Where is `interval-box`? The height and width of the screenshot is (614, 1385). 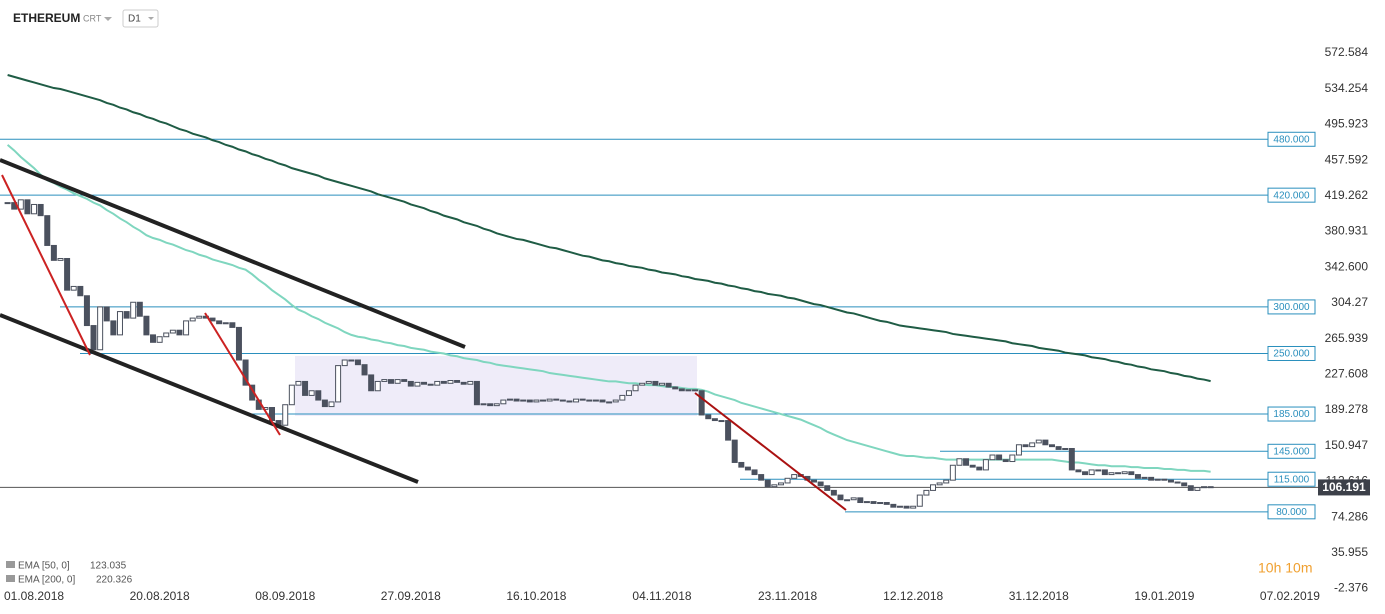
interval-box is located at coordinates (140, 18).